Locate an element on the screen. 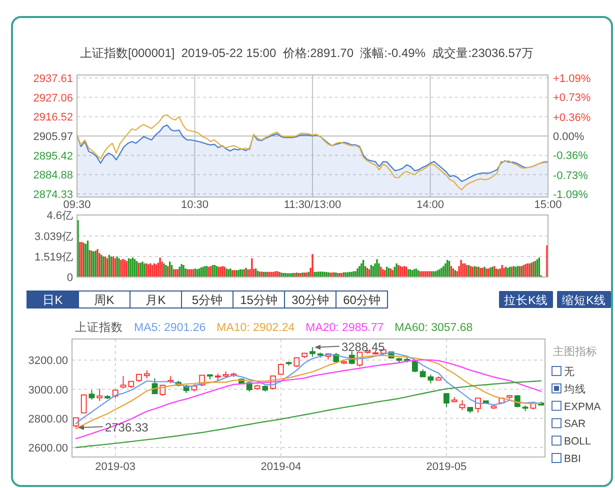 The width and height of the screenshot is (615, 488). y-tick-label: 2895.42 is located at coordinates (53, 156).